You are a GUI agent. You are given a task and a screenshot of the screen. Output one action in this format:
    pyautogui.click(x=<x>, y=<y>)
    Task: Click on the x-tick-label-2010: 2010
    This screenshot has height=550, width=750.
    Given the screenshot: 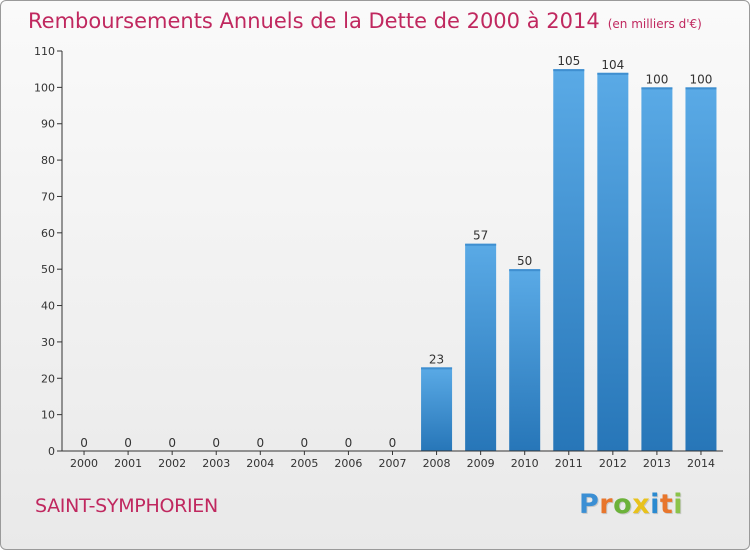 What is the action you would take?
    pyautogui.click(x=525, y=463)
    